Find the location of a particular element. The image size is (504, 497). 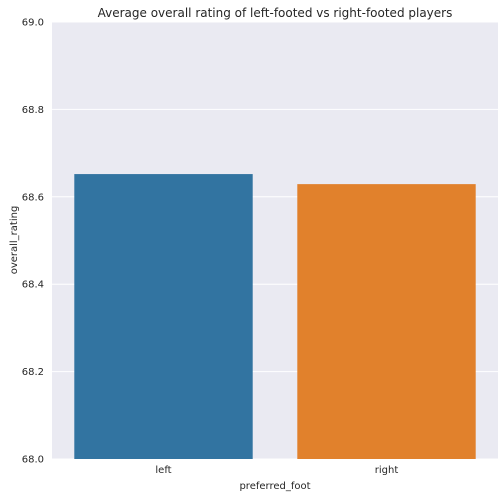

x-tick-label: right is located at coordinates (387, 470).